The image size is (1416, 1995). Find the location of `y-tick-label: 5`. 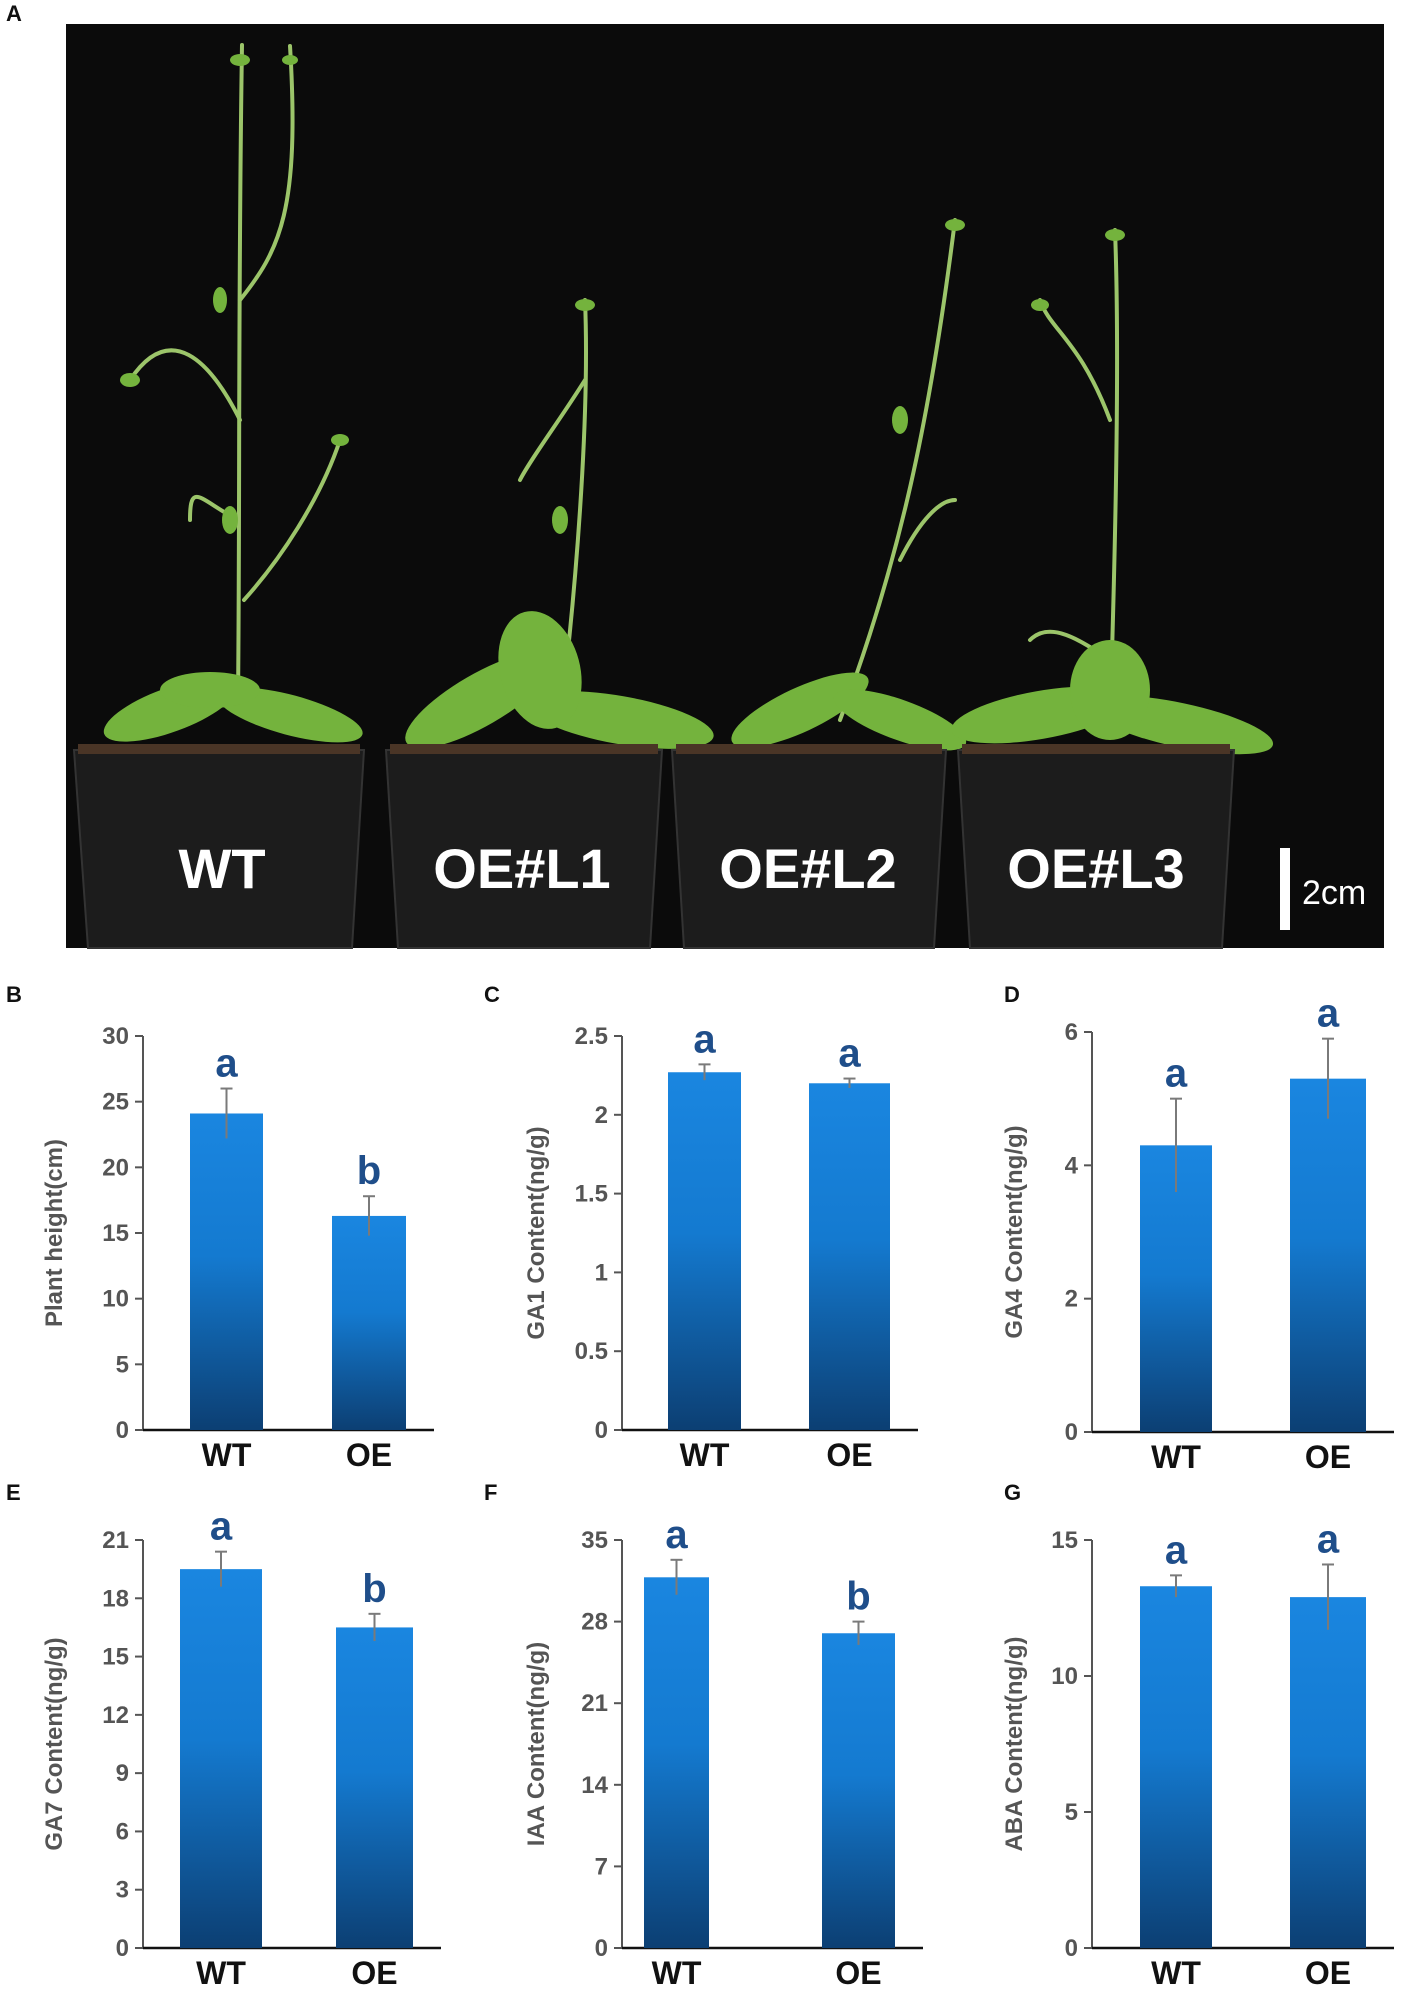

y-tick-label: 5 is located at coordinates (122, 1364).